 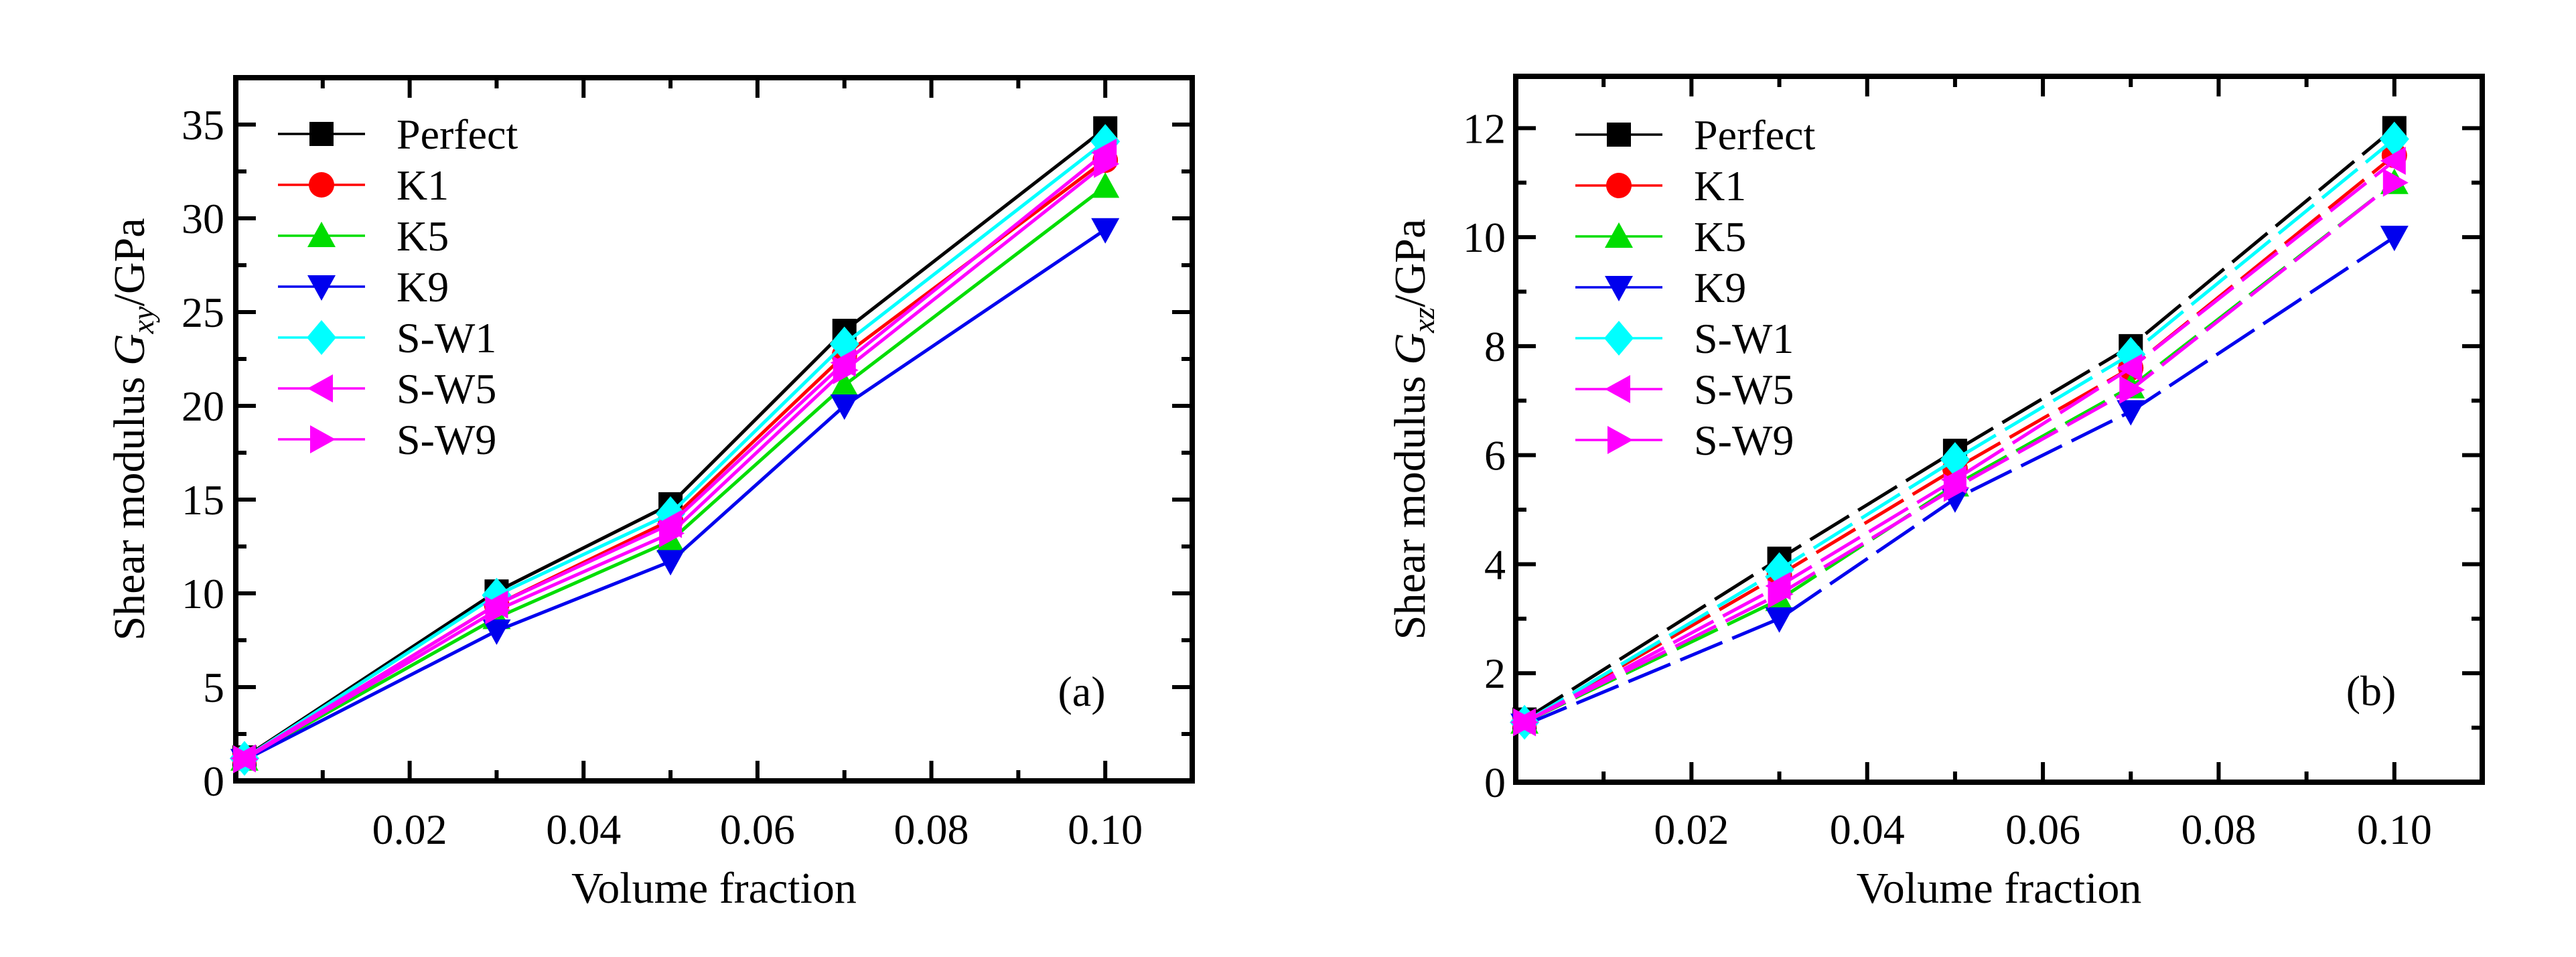 What do you see at coordinates (203, 500) in the screenshot?
I see `y-tick-label: 15` at bounding box center [203, 500].